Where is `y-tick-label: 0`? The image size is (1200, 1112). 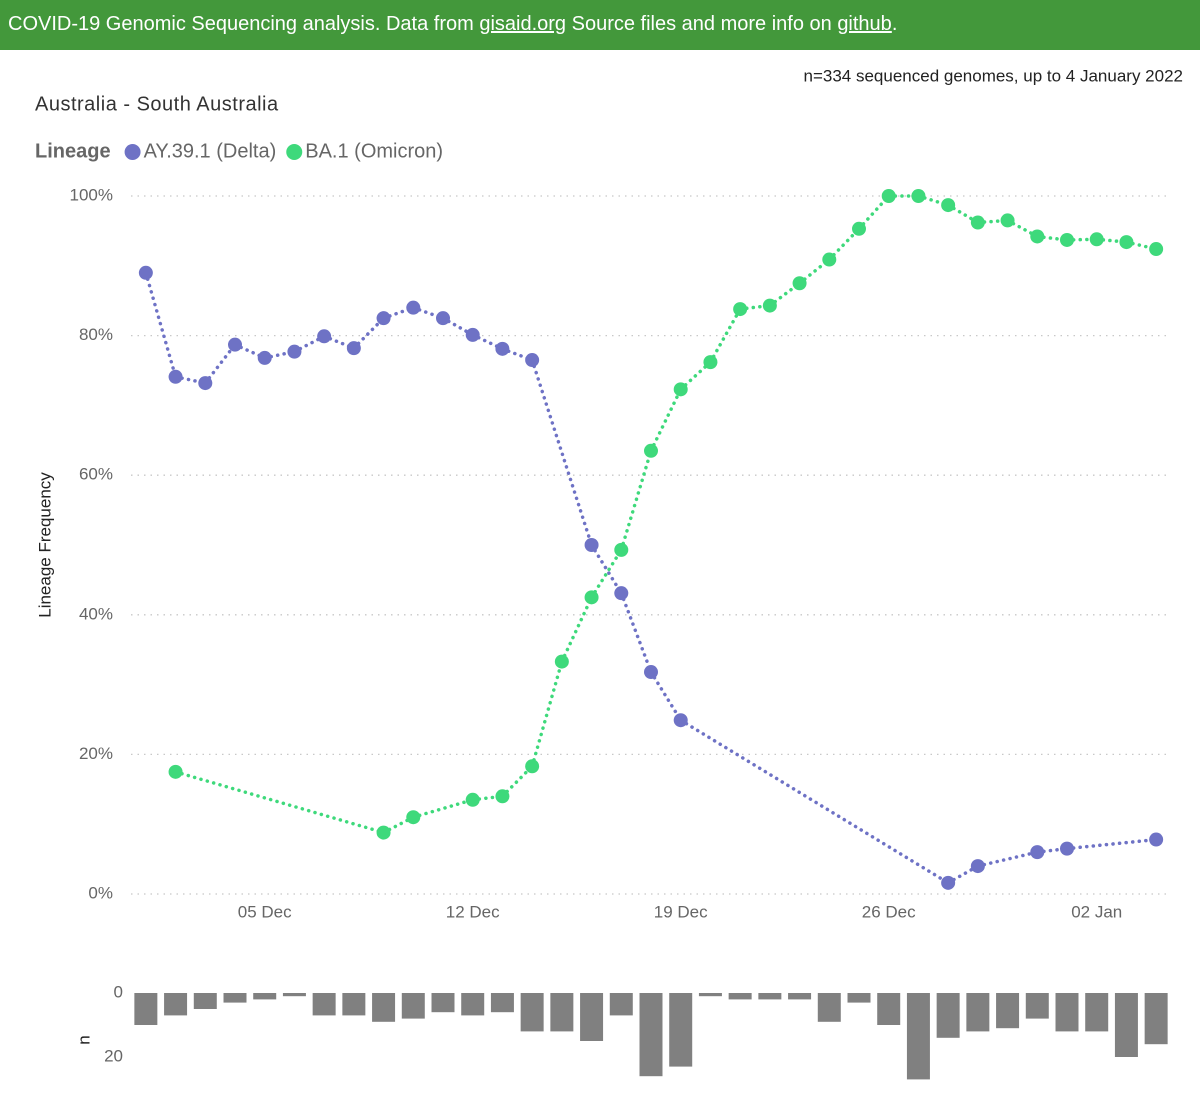 y-tick-label: 0 is located at coordinates (118, 991).